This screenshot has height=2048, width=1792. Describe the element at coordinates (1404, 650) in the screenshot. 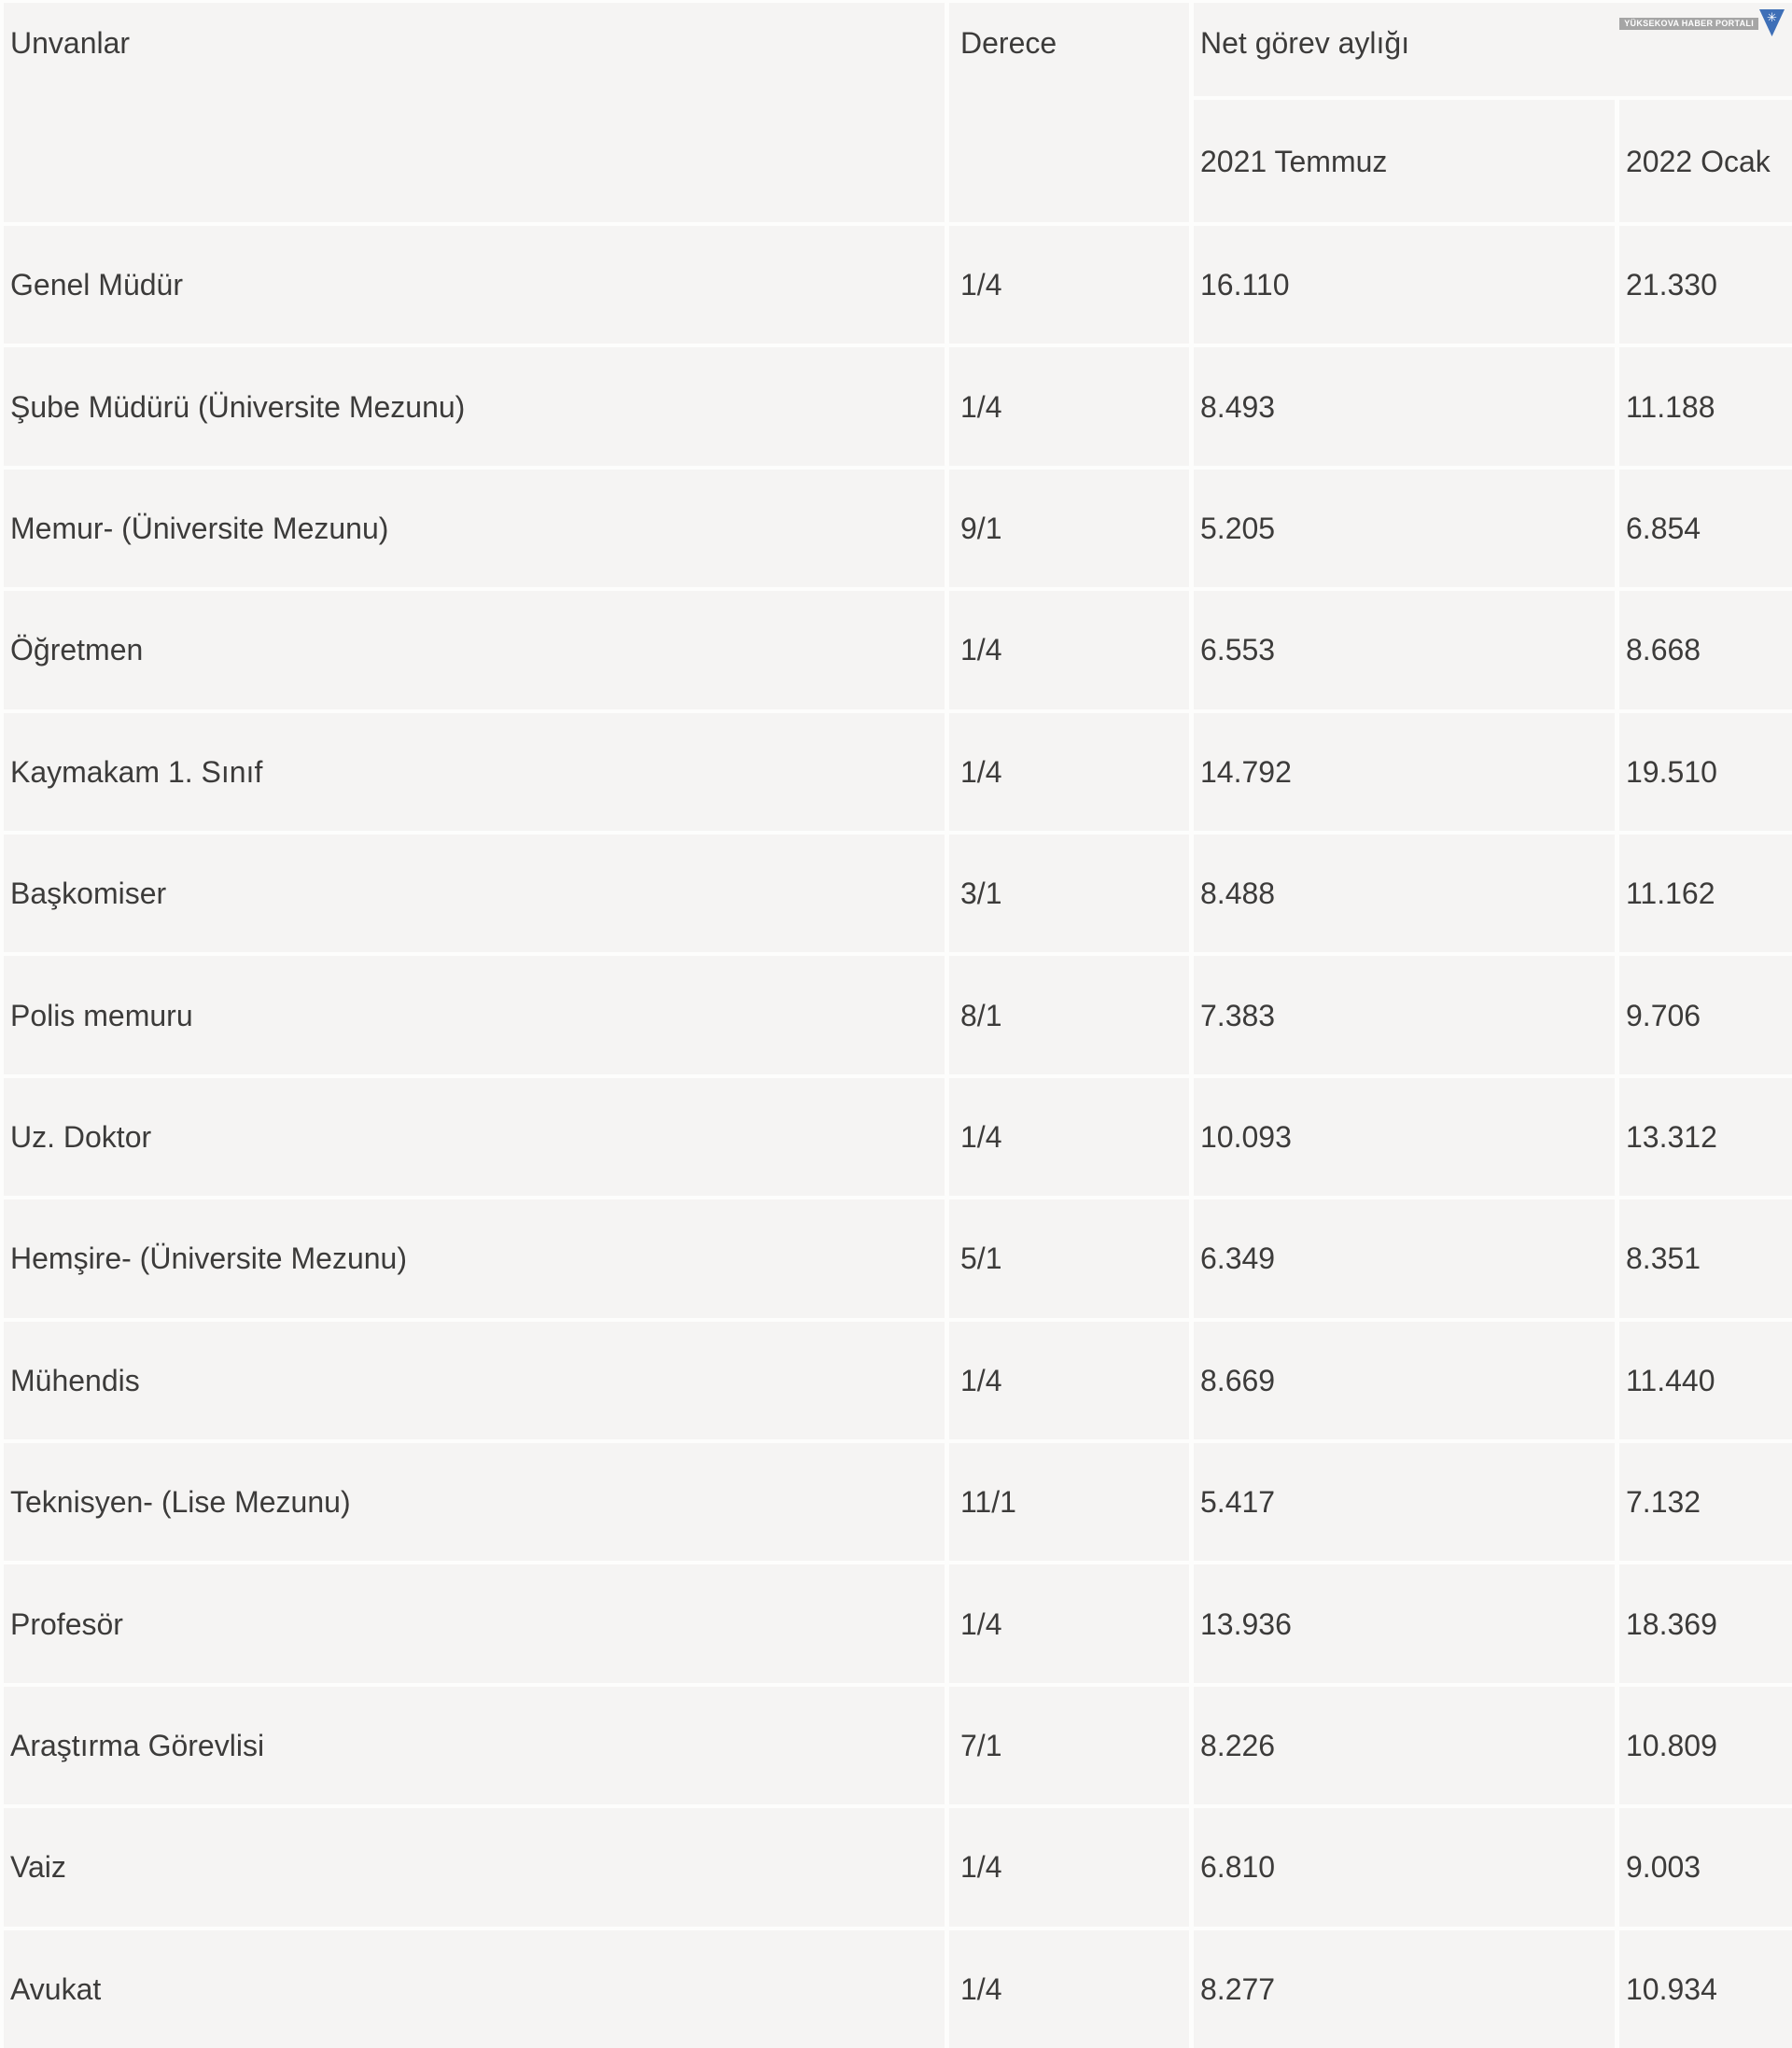

I see `row-2021-temmuz-cell: 6.553` at that location.